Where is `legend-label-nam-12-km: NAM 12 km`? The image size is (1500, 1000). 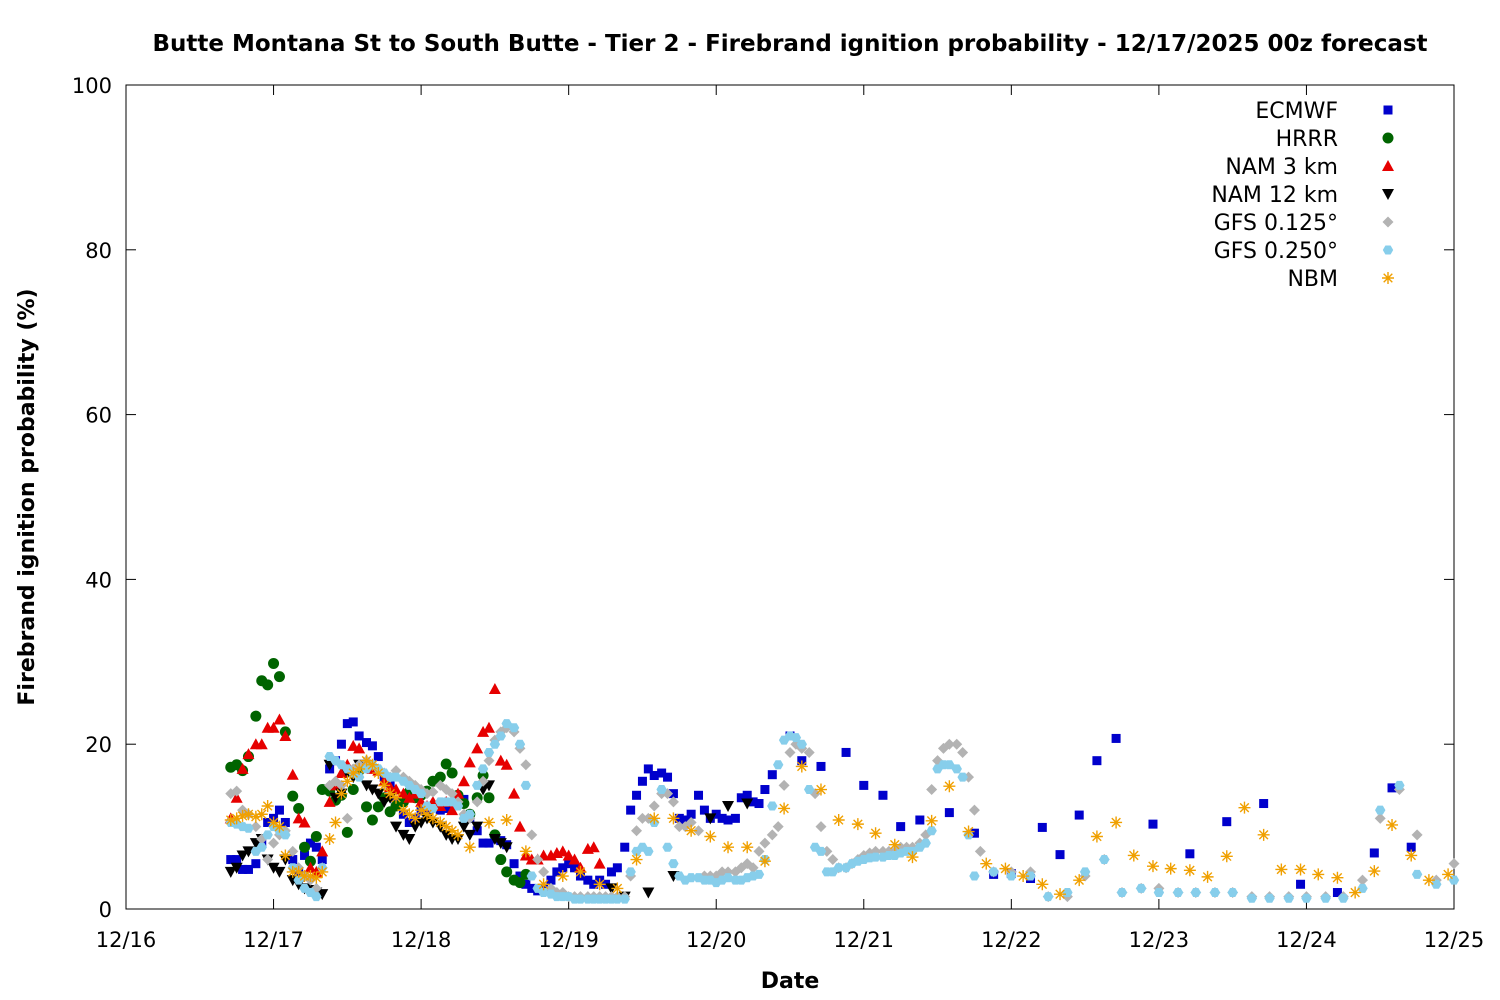 legend-label-nam-12-km: NAM 12 km is located at coordinates (1274, 195).